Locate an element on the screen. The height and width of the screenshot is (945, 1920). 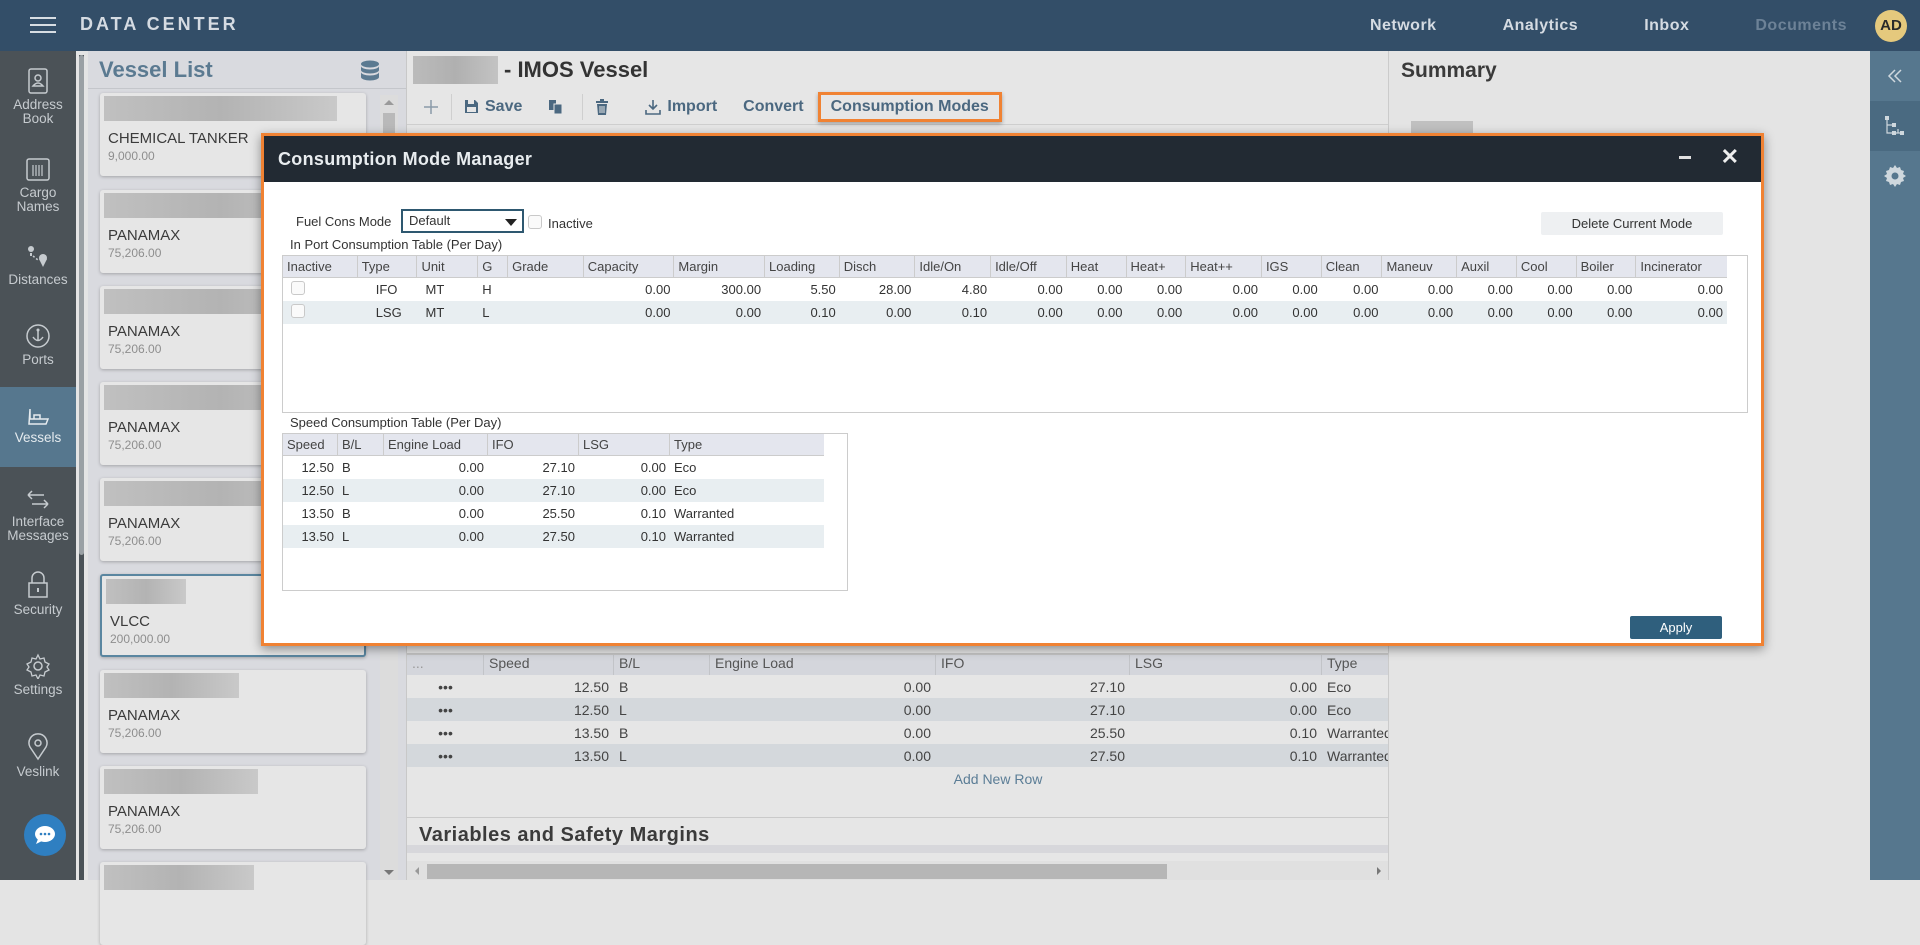
table-cell: Eco is located at coordinates (1339, 709).